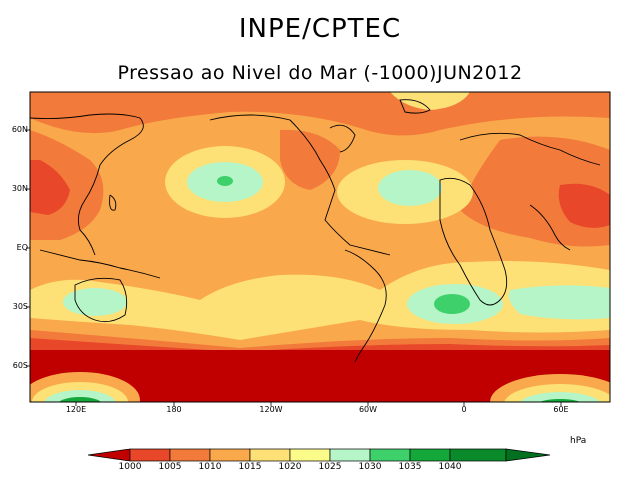 This screenshot has height=494, width=640. Describe the element at coordinates (410, 188) in the screenshot. I see `azores-high-inner` at that location.